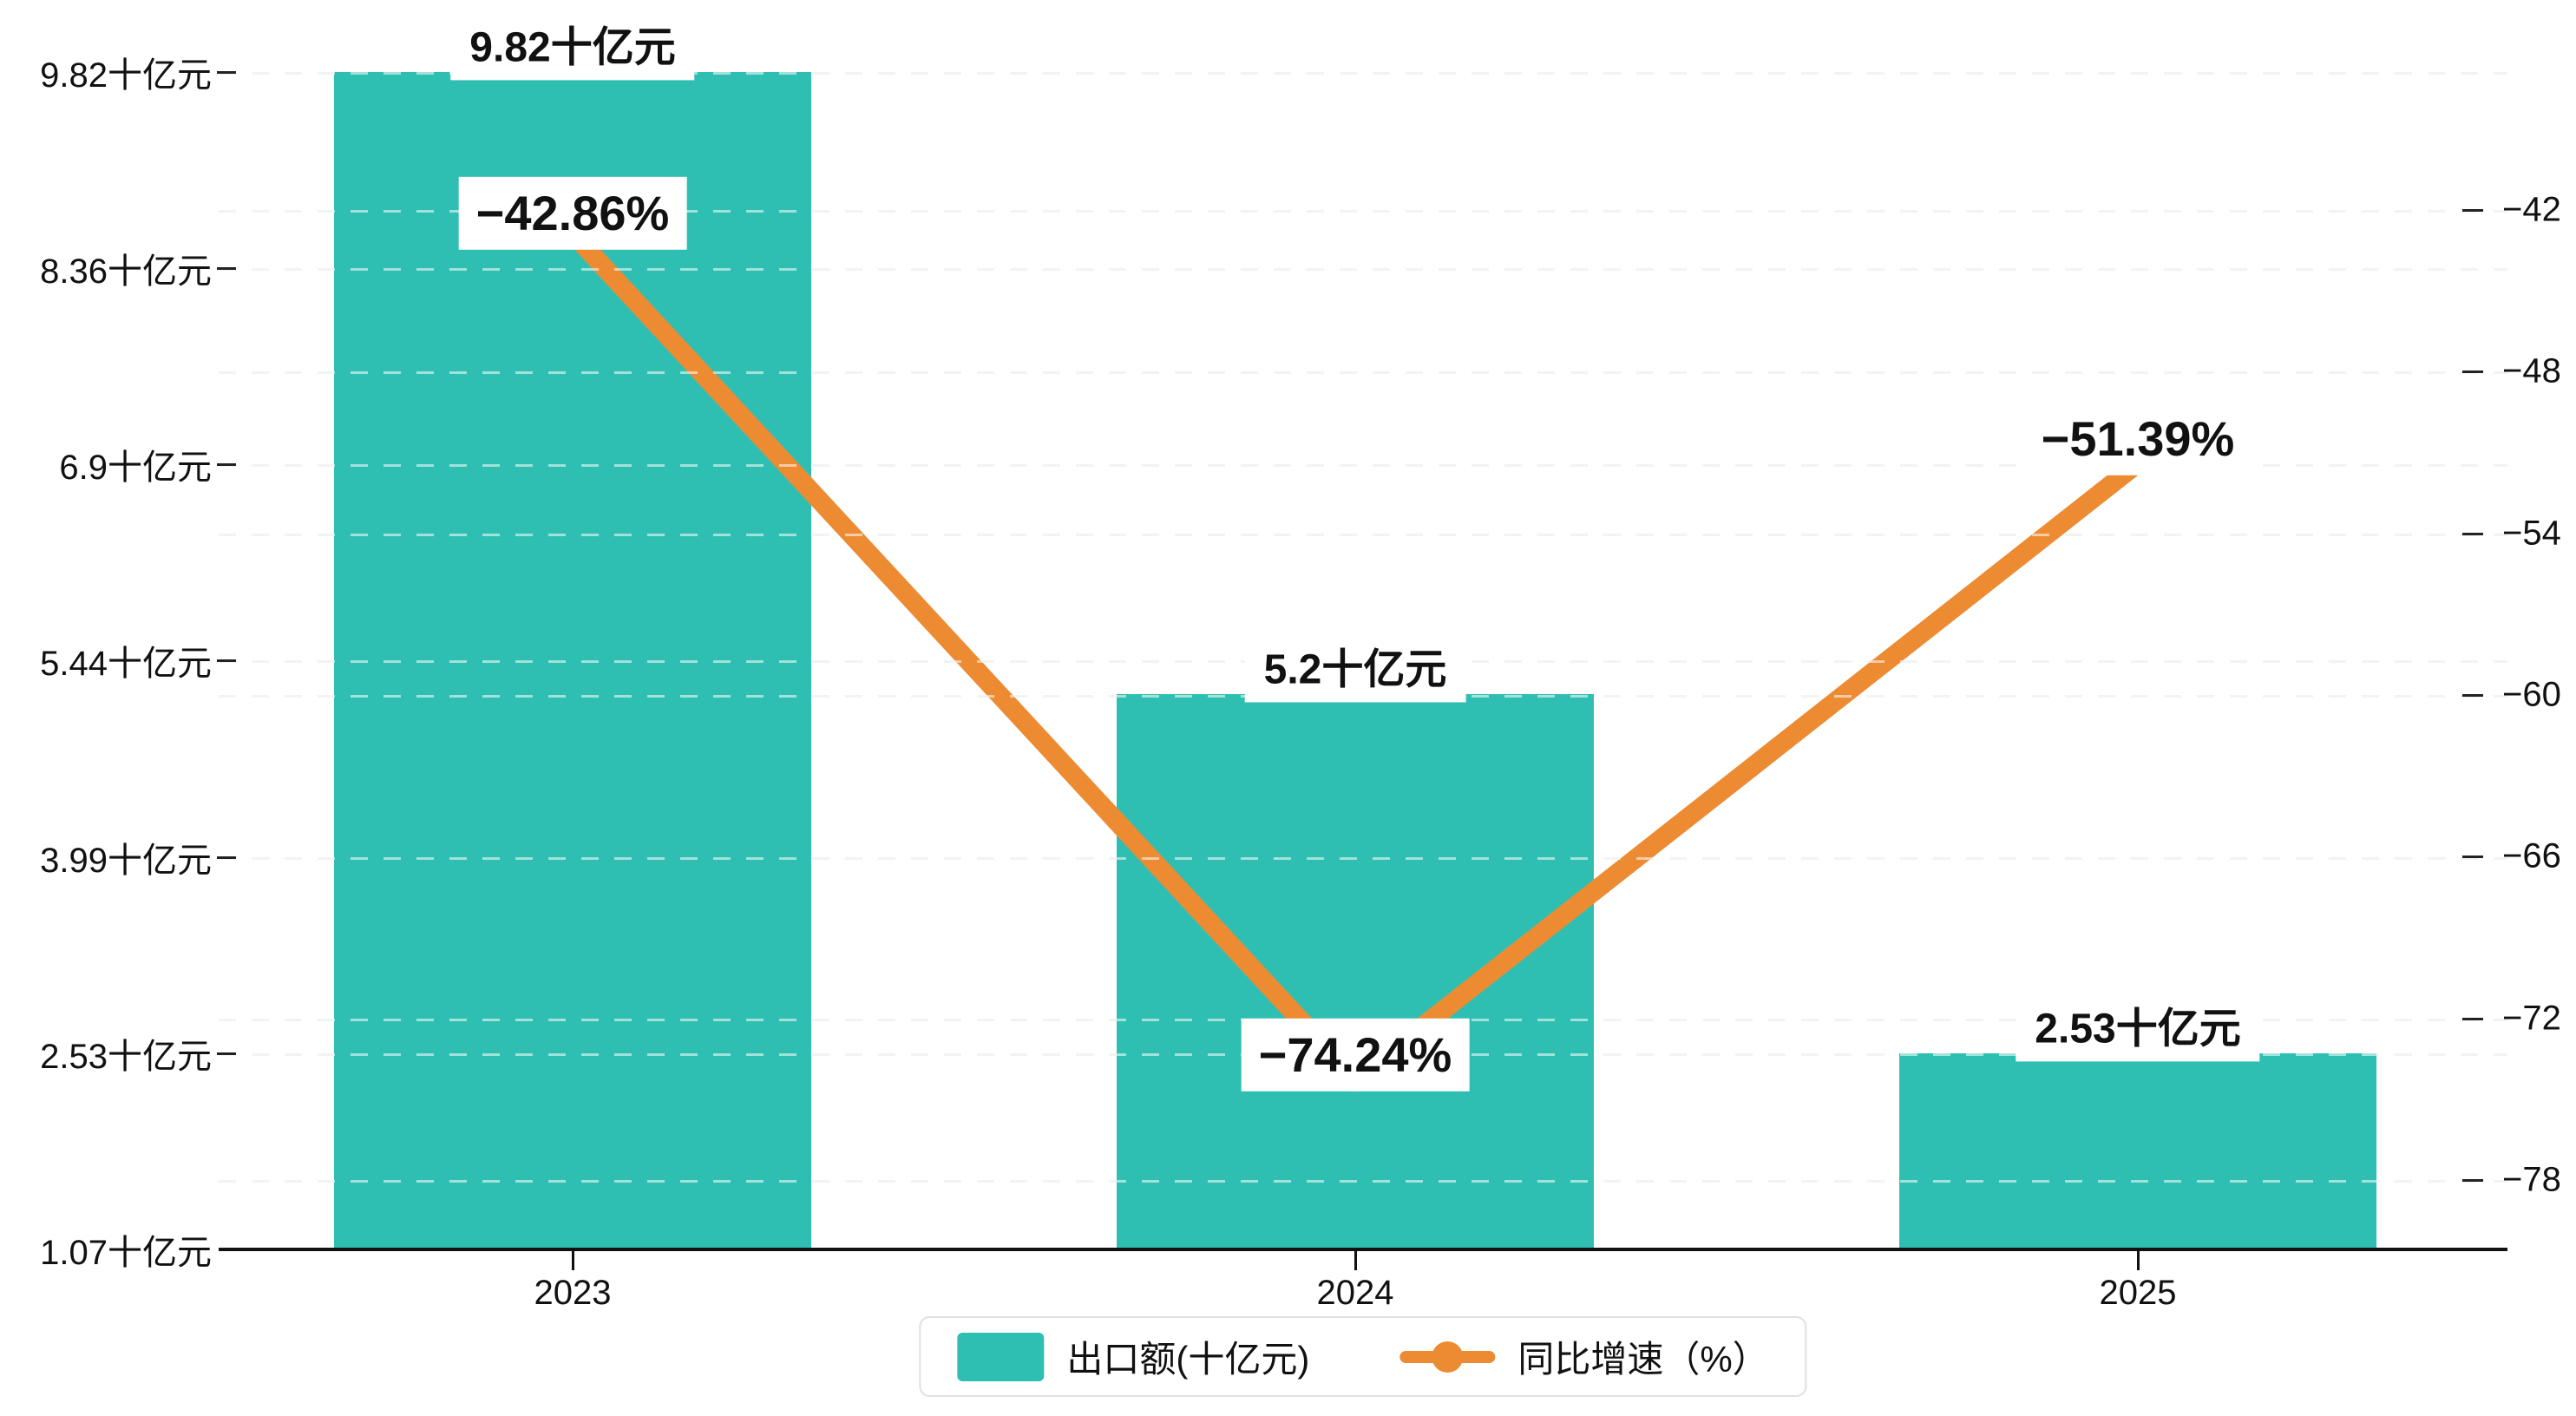  What do you see at coordinates (2531, 855) in the screenshot?
I see `right-axis-label: −66` at bounding box center [2531, 855].